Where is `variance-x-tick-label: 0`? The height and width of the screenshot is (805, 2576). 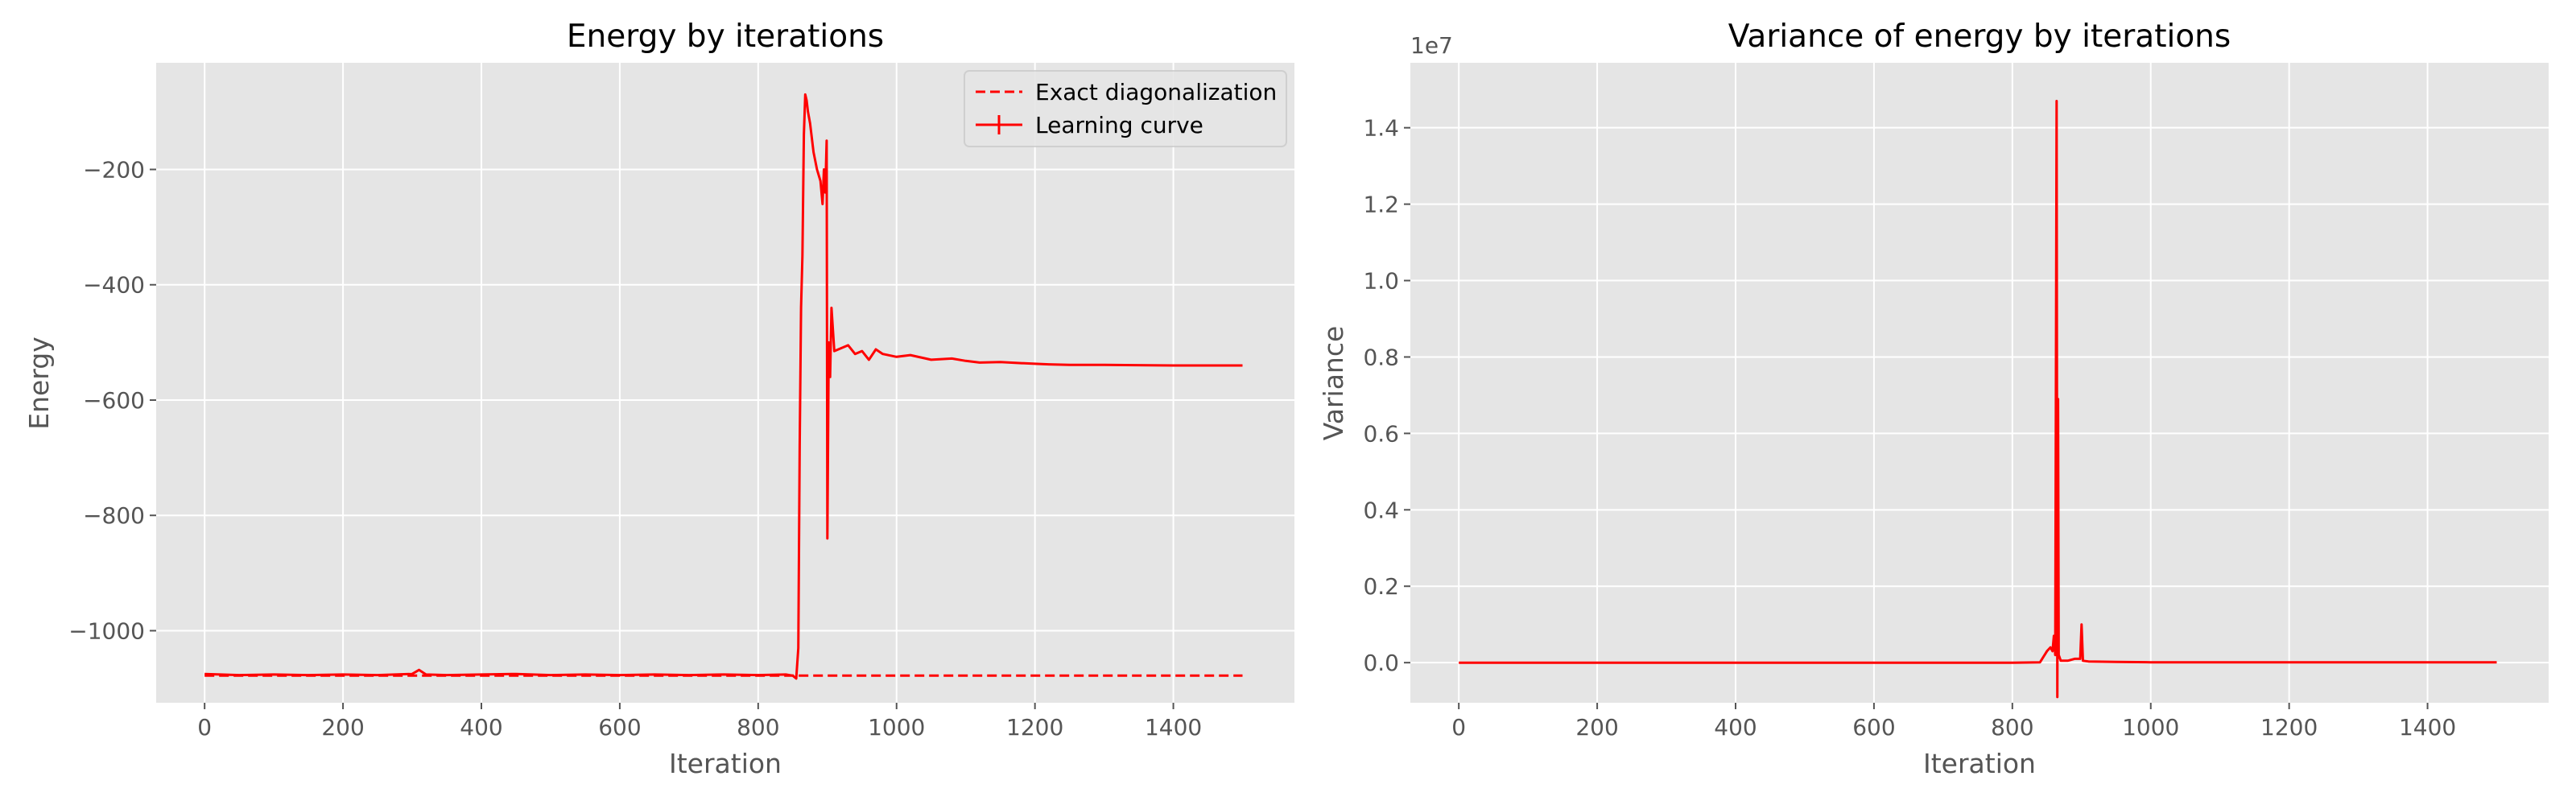
variance-x-tick-label: 0 is located at coordinates (1458, 727).